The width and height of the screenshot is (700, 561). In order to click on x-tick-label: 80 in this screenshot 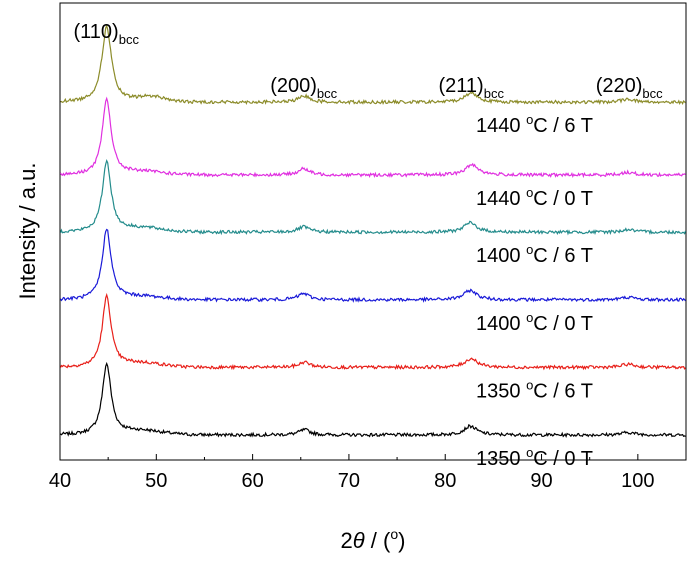, I will do `click(445, 481)`.